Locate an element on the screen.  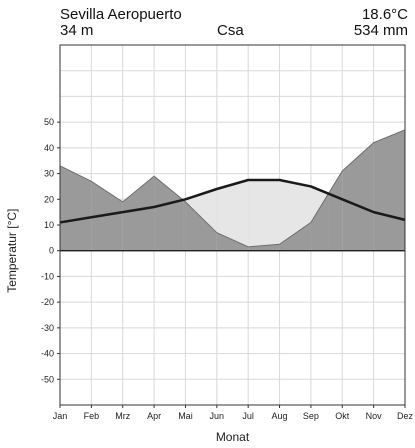
y-tick-label: -20 is located at coordinates (47, 302).